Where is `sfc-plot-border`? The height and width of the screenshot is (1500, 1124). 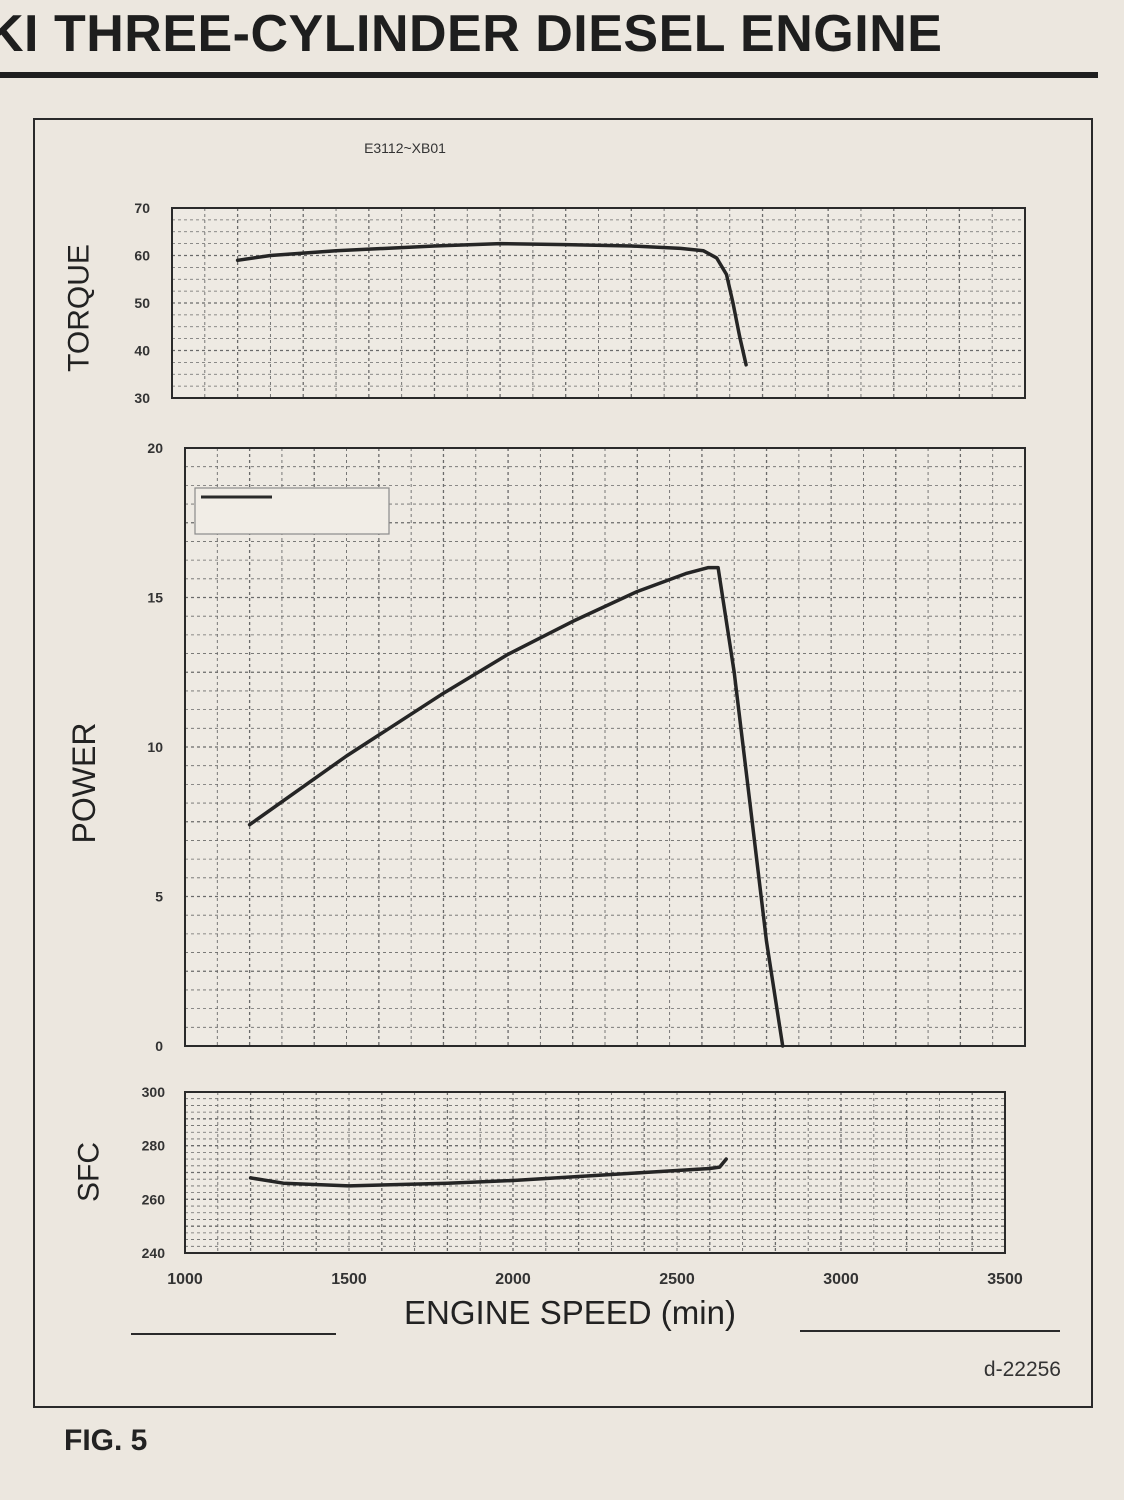
sfc-plot-border is located at coordinates (595, 1172).